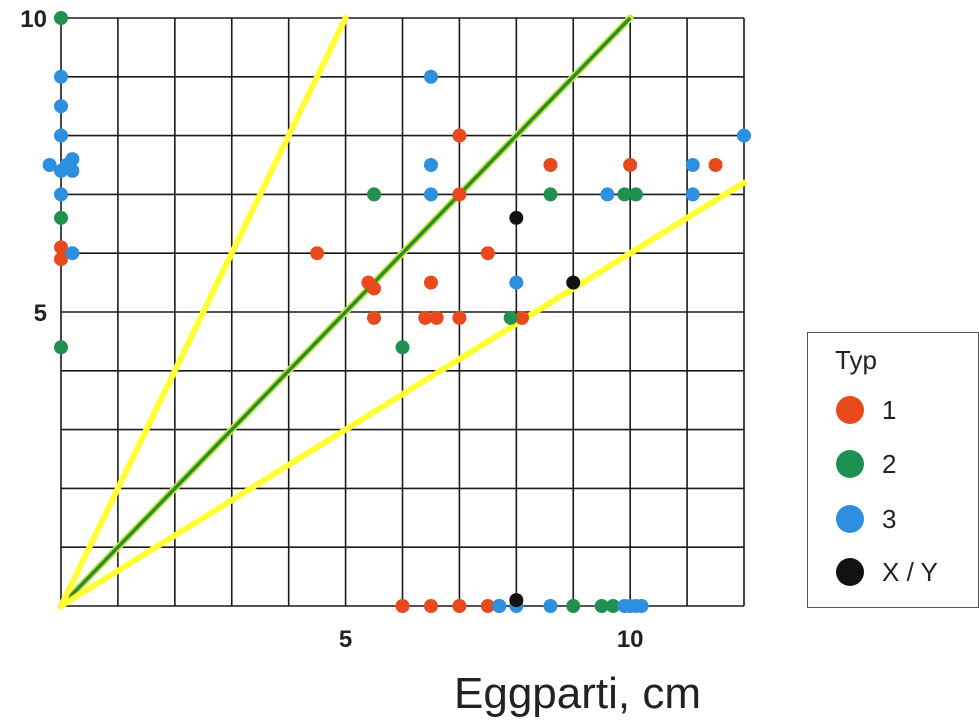 The height and width of the screenshot is (726, 979). Describe the element at coordinates (889, 518) in the screenshot. I see `legend-label: 3` at that location.